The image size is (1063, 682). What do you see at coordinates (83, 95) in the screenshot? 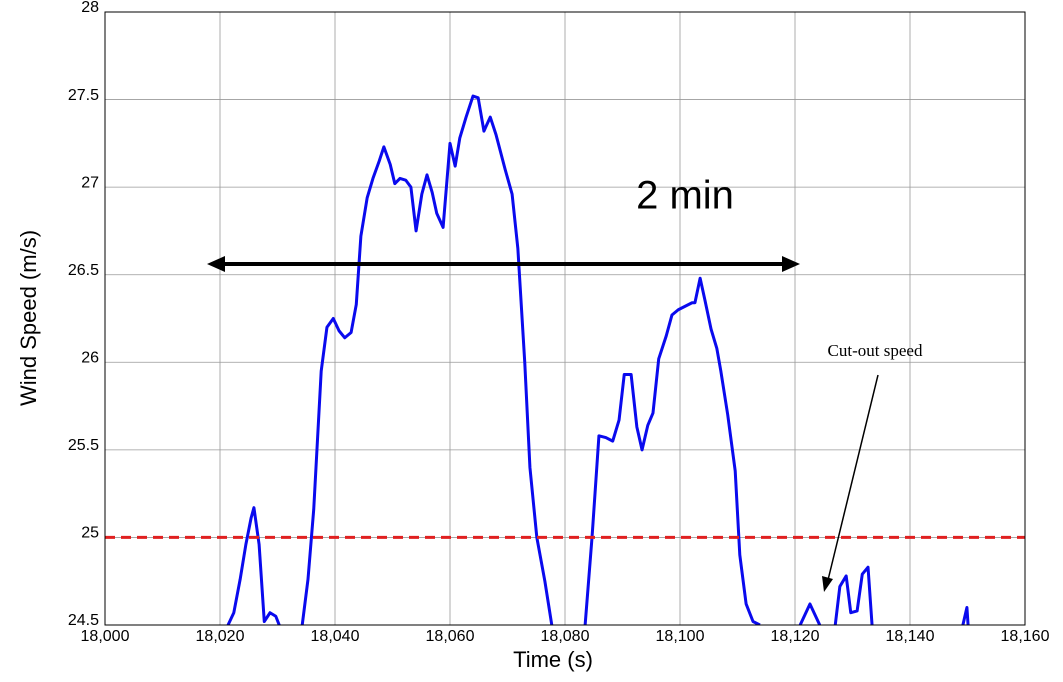
I see `y-tick-label: 27.5` at bounding box center [83, 95].